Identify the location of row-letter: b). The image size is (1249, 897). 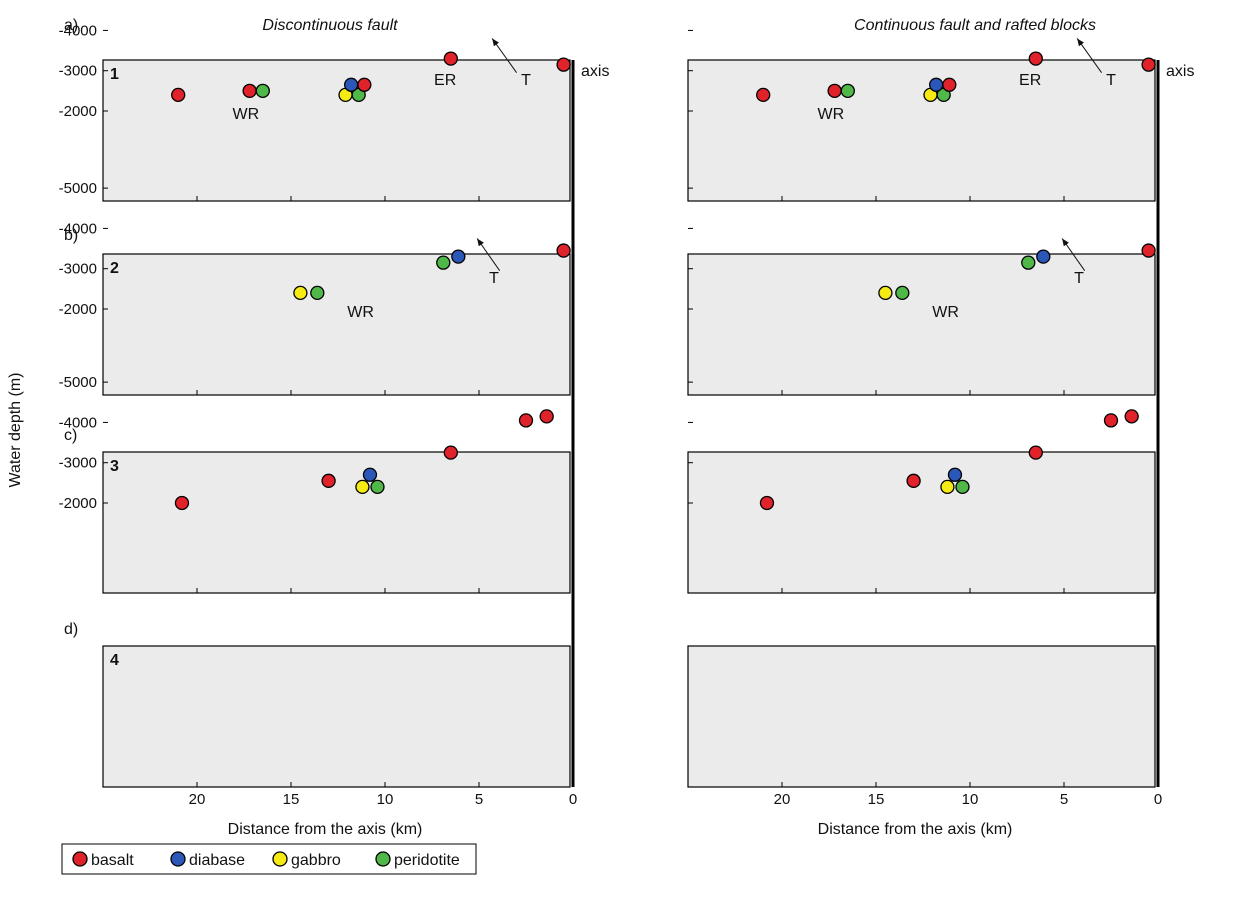
(71, 235).